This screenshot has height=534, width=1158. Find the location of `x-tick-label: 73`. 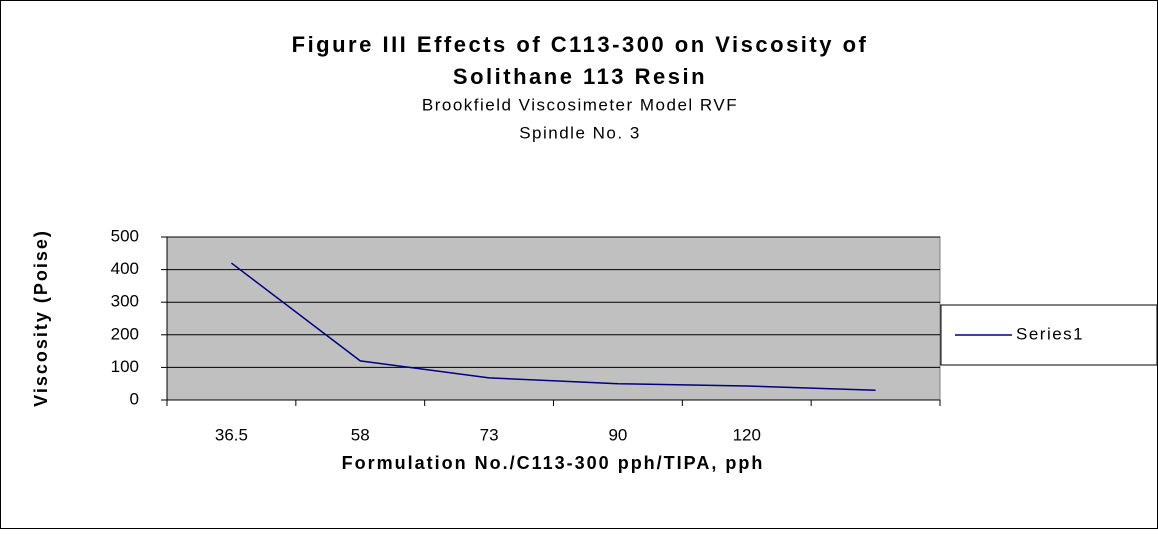

x-tick-label: 73 is located at coordinates (489, 434).